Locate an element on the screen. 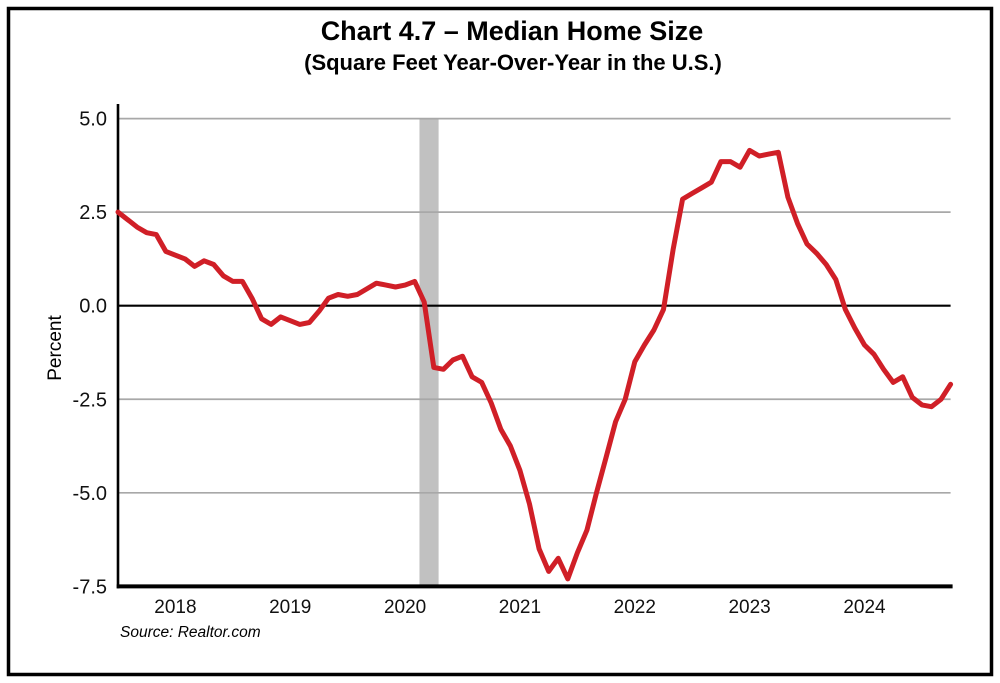  x-tick-label: 2022 is located at coordinates (635, 607).